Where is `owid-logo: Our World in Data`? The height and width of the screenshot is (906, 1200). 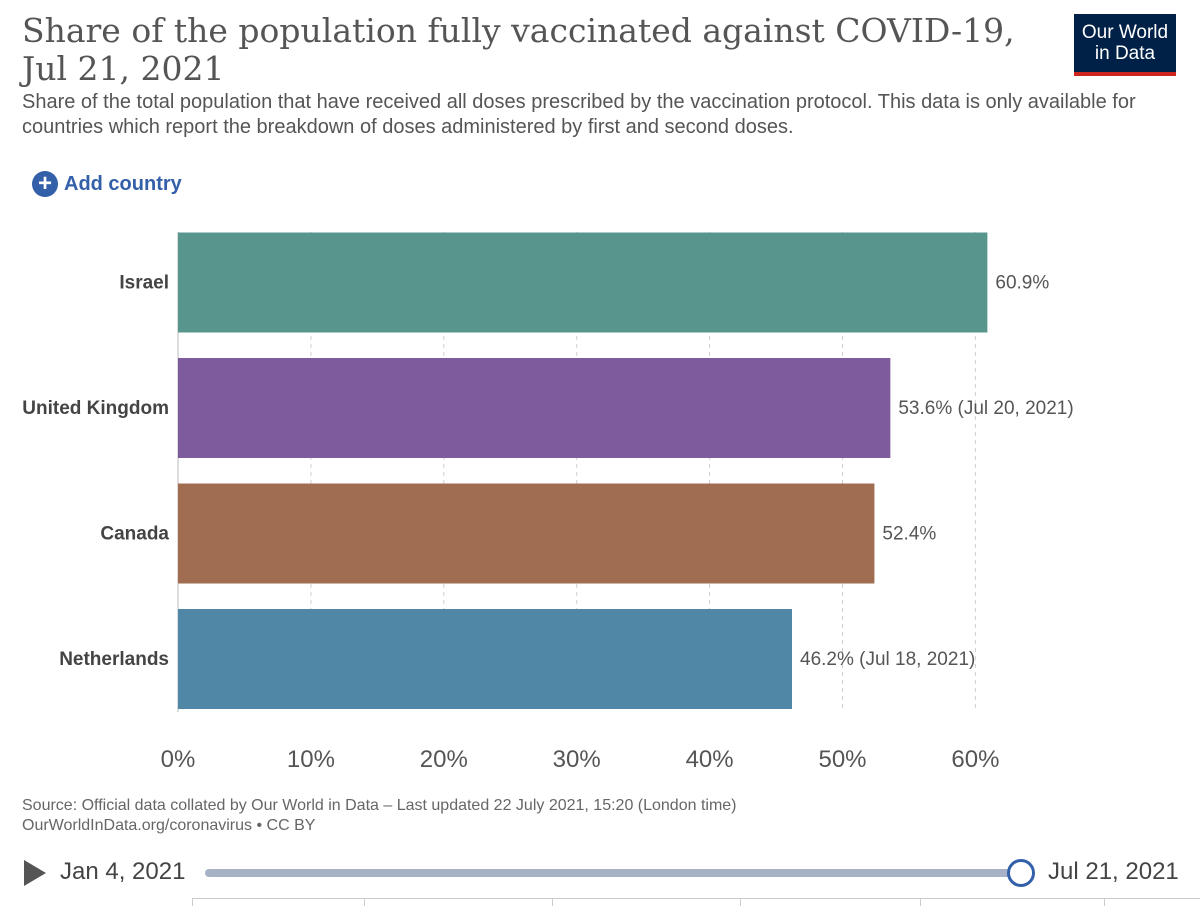
owid-logo: Our World in Data is located at coordinates (1125, 45).